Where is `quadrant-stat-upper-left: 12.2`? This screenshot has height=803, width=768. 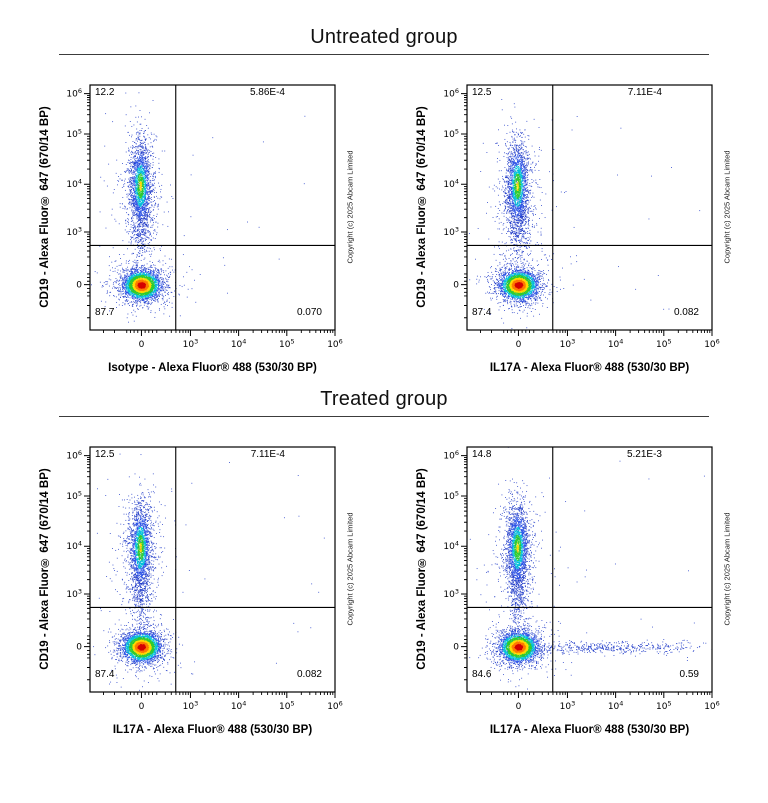
quadrant-stat-upper-left: 12.2 is located at coordinates (105, 92).